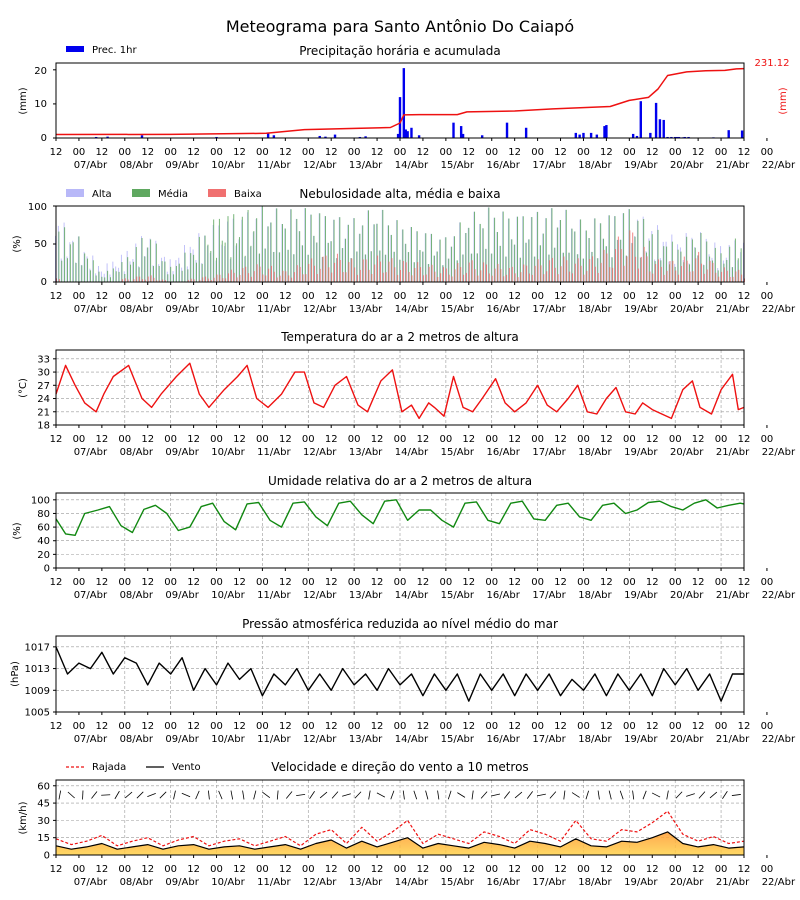 This screenshot has width=800, height=900. What do you see at coordinates (274, 165) in the screenshot?
I see `x-day-label: 11/Abr` at bounding box center [274, 165].